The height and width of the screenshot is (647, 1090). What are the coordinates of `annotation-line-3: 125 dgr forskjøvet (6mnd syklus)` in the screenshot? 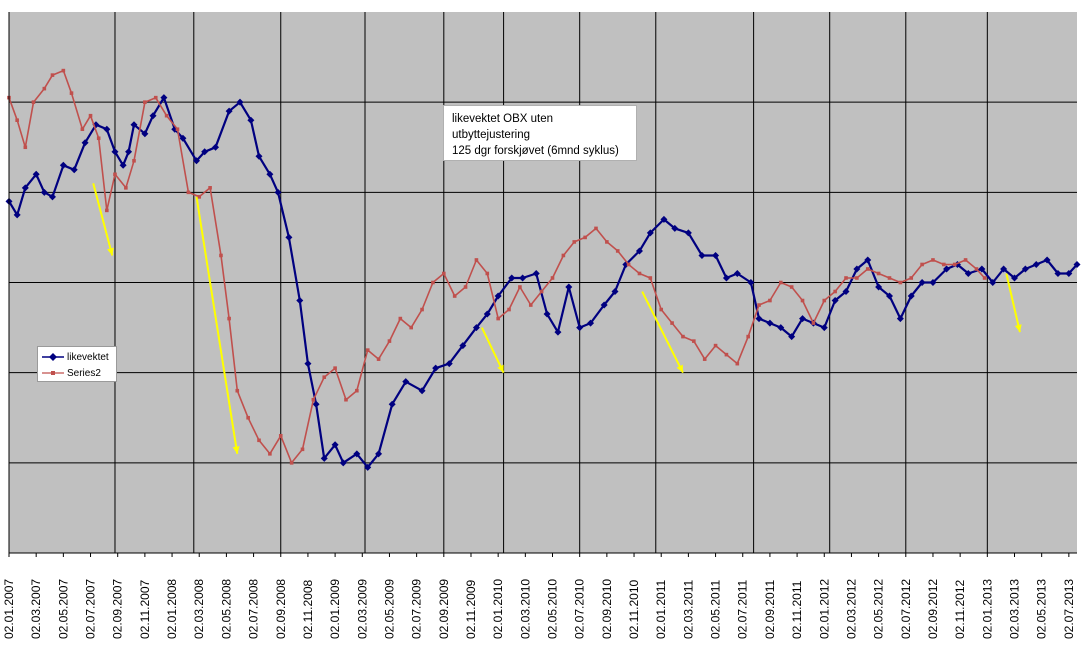 It's located at (535, 151).